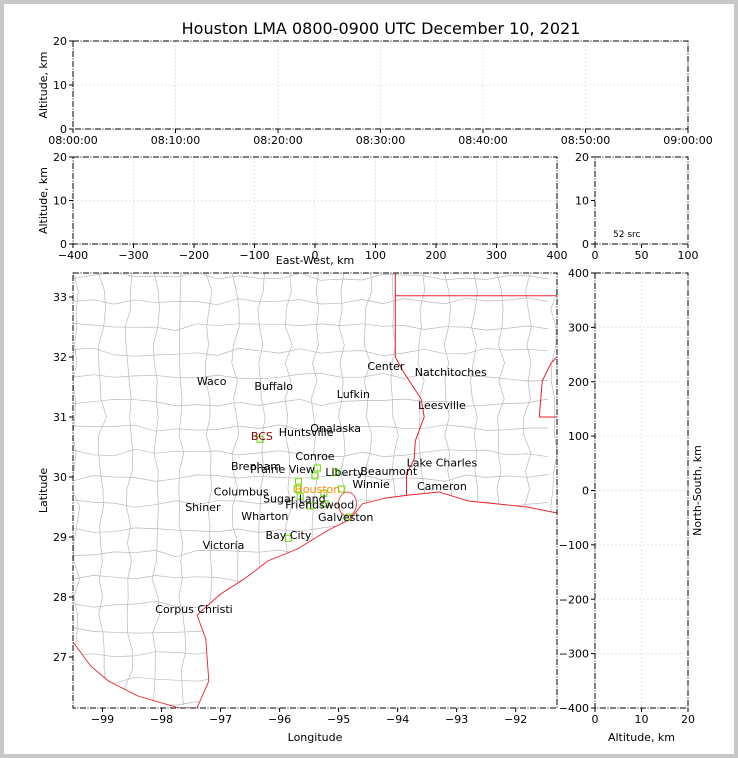 The image size is (738, 758). Describe the element at coordinates (60, 657) in the screenshot. I see `y-tick-label: 27` at that location.